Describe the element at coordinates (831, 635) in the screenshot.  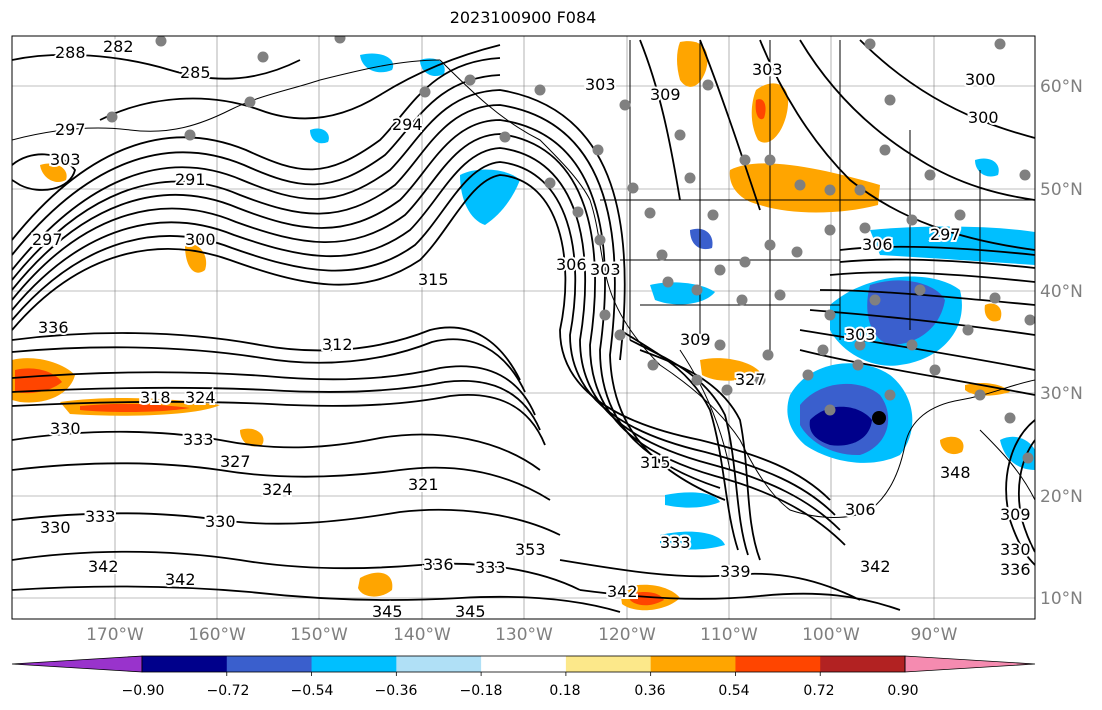
I see `lon-label: 100°W` at that location.